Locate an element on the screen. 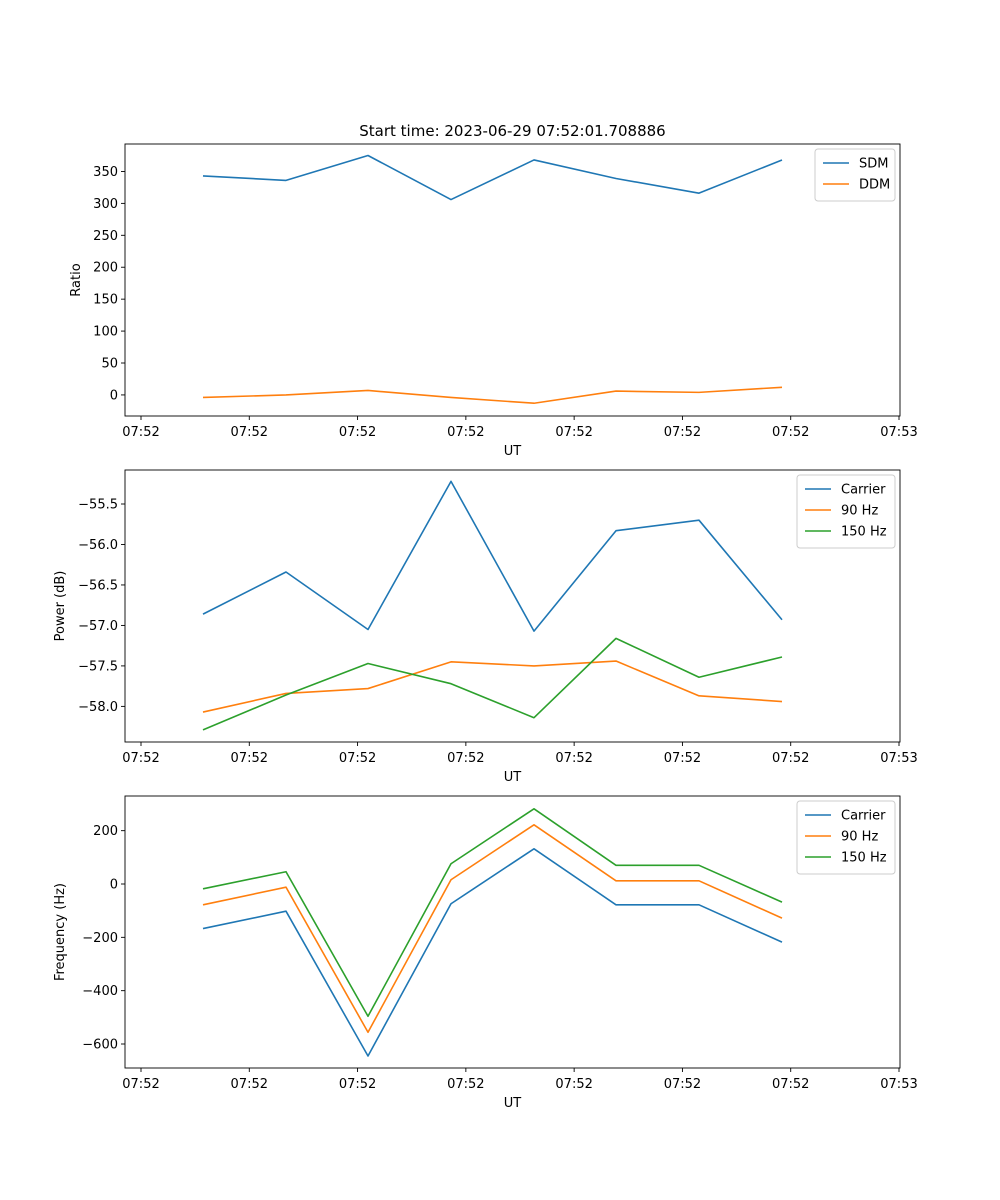 The height and width of the screenshot is (1200, 1000). series-line-ddm is located at coordinates (492, 395).